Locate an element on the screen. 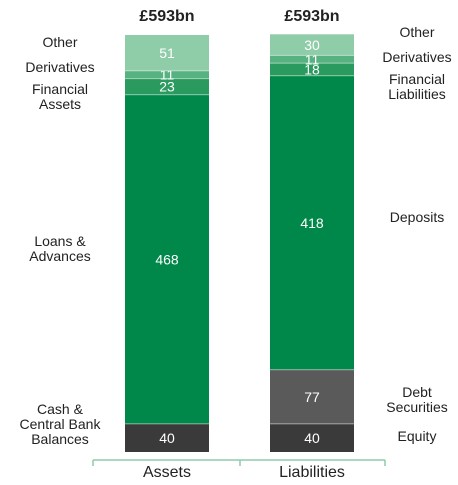  data-label-assets-4: 51 is located at coordinates (167, 53).